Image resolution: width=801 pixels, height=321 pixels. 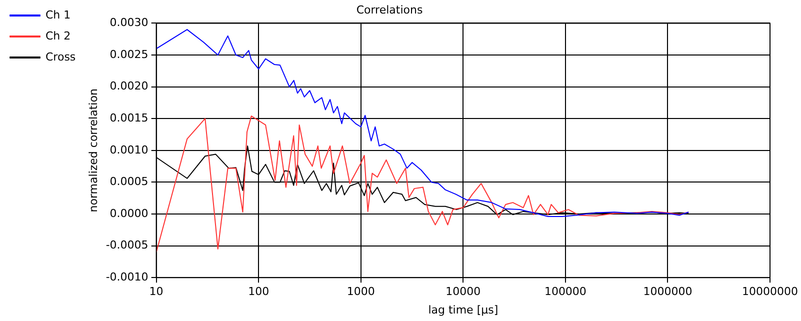 I want to click on legend-label: Cross, so click(x=61, y=57).